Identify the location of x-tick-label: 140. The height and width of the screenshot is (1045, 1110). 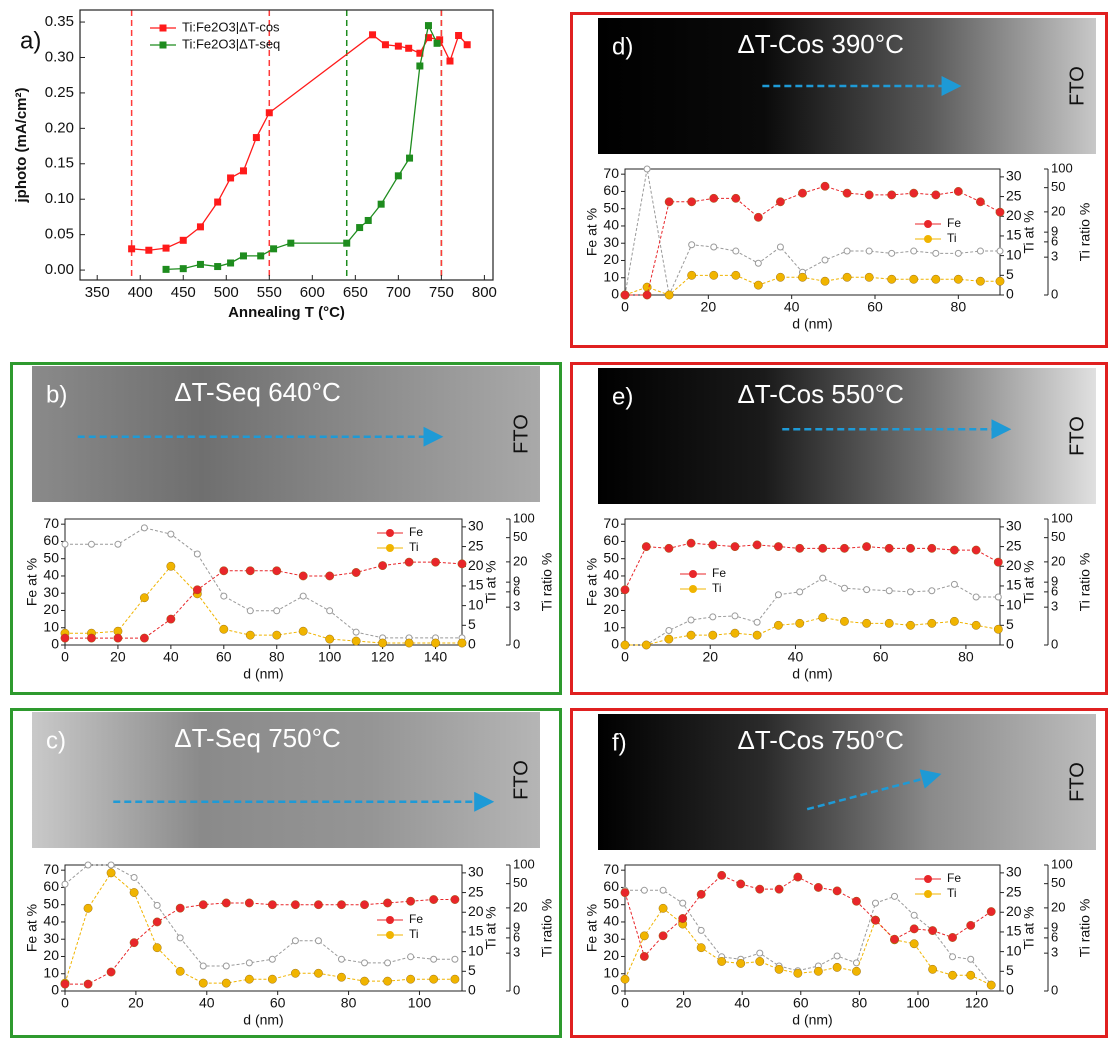
(436, 657).